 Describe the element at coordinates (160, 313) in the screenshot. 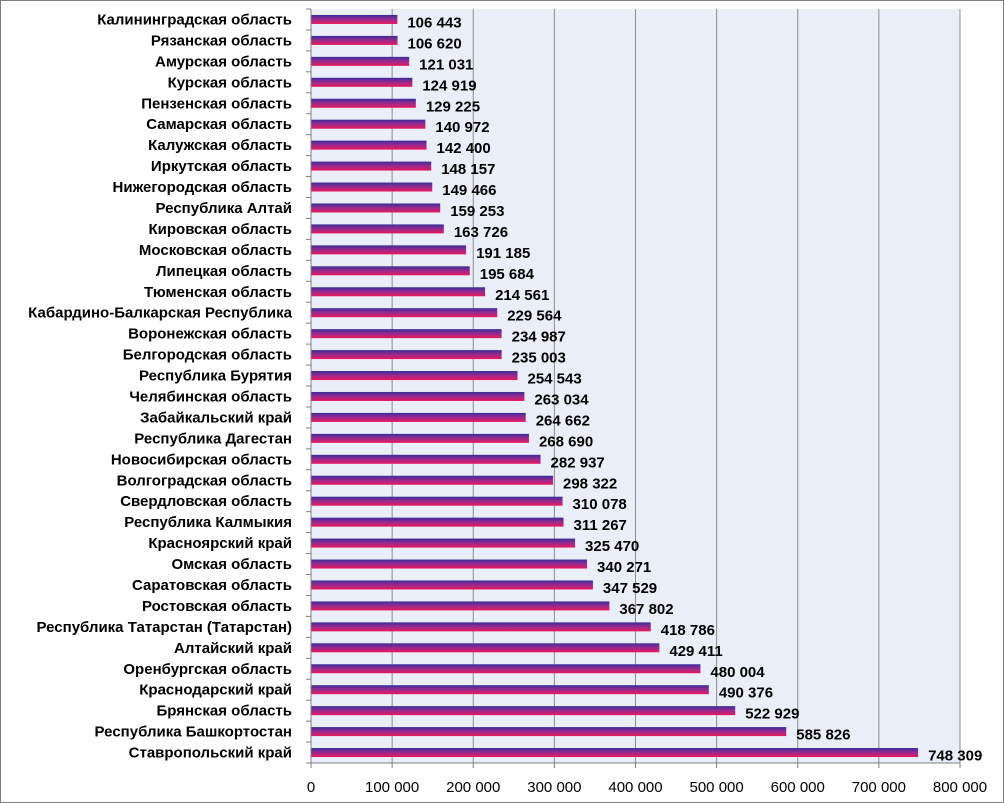

I see `category-label-14: Кабардино-Балкарская Республика` at that location.